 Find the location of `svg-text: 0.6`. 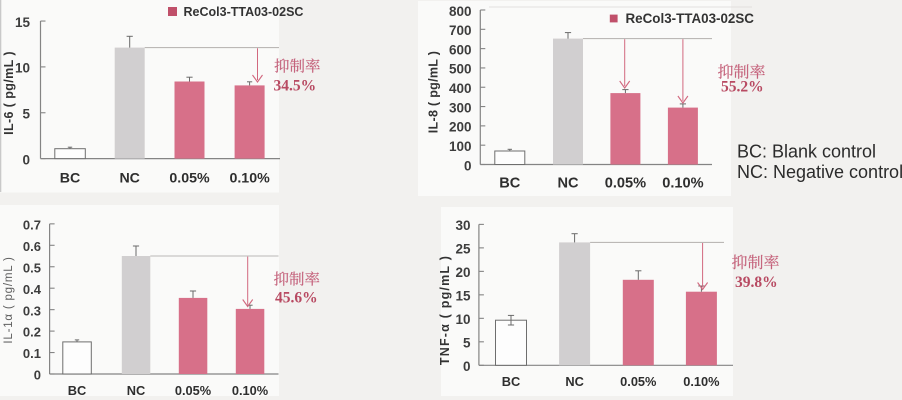

svg-text: 0.6 is located at coordinates (32, 246).